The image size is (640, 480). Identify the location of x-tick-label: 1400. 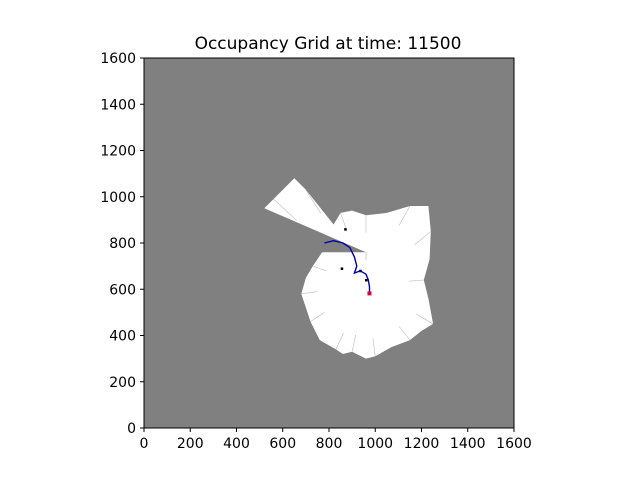
(468, 444).